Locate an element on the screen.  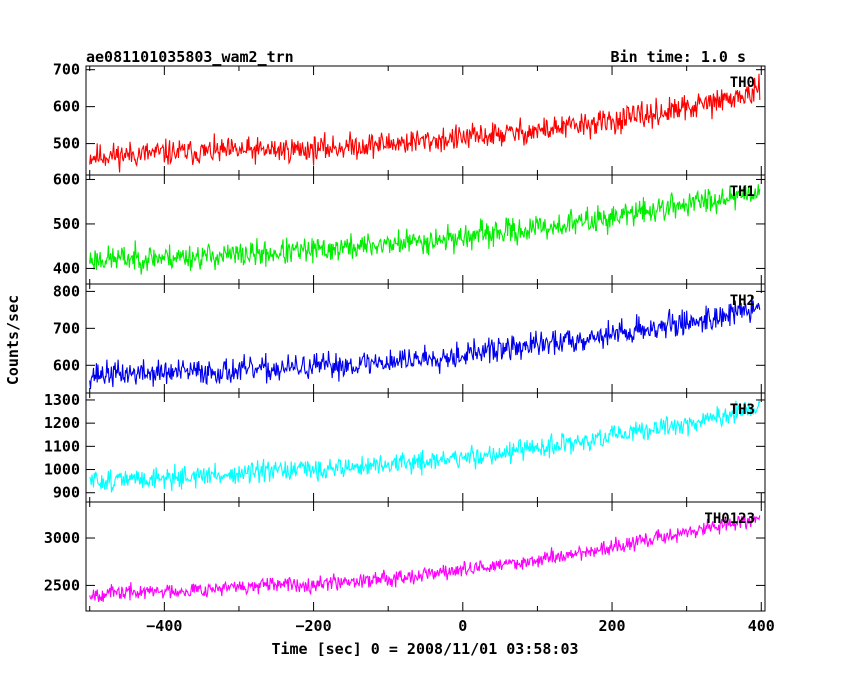
series-line-th1 is located at coordinates (425, 229).